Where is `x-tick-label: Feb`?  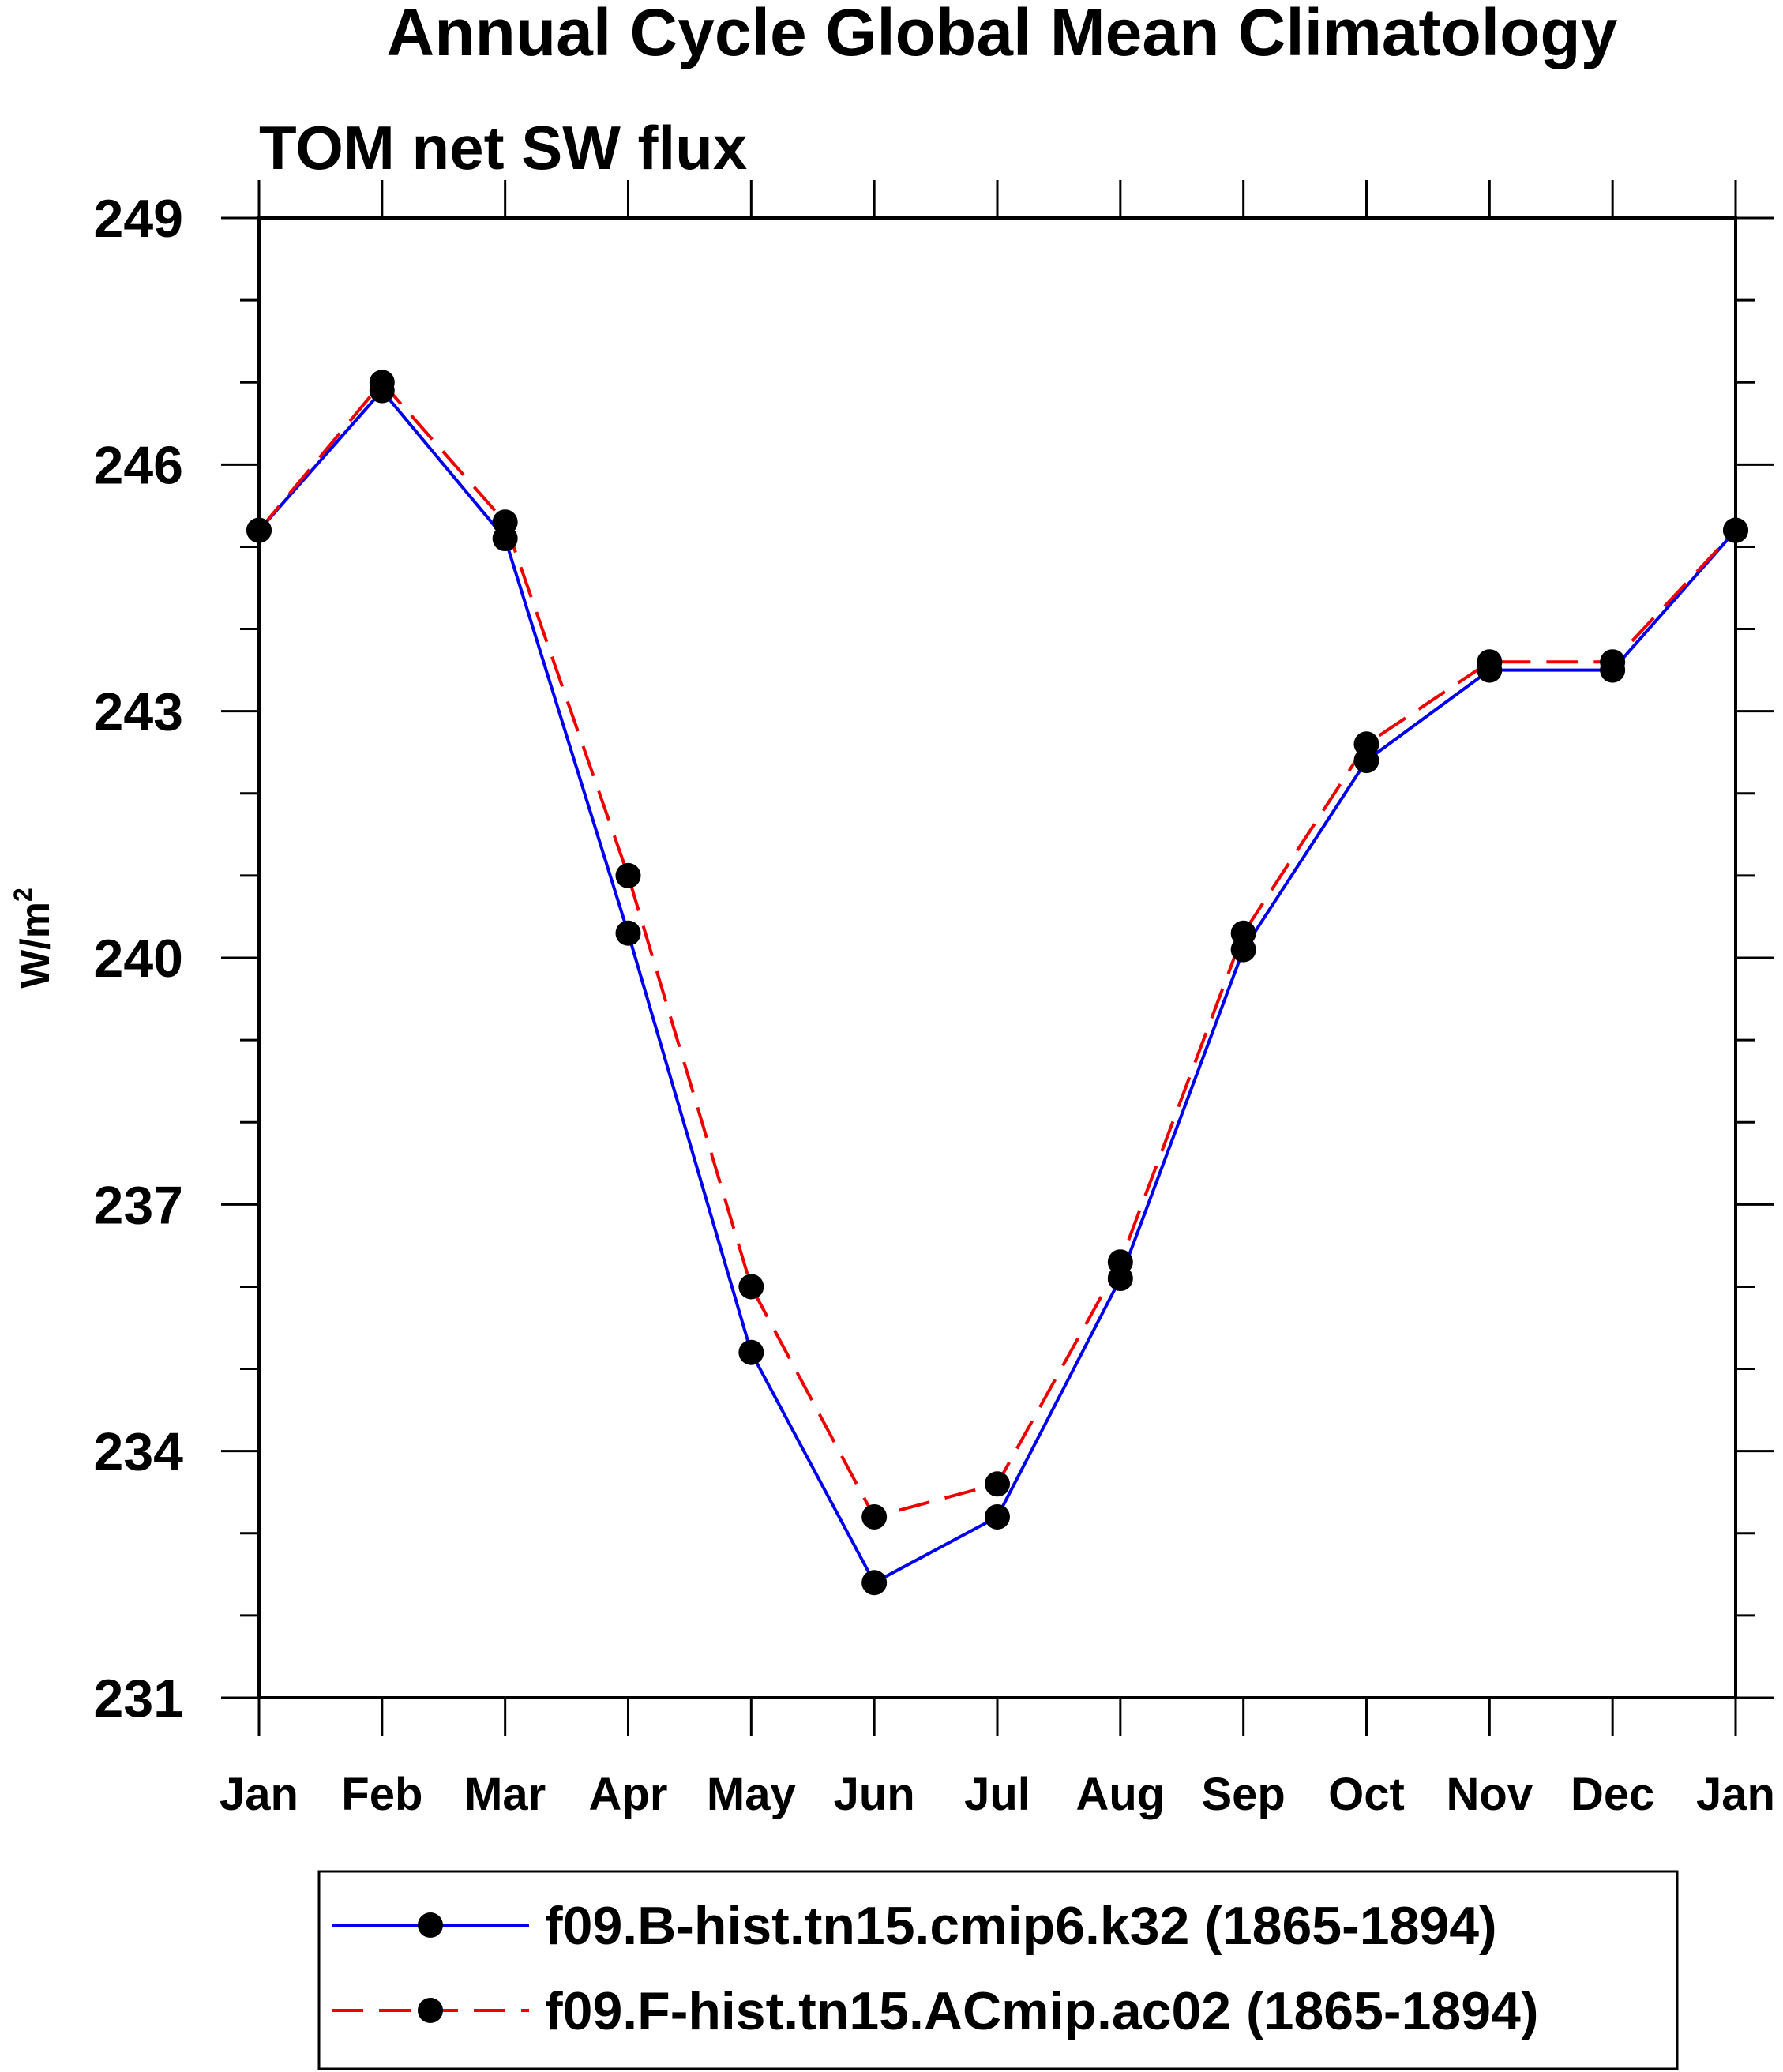 x-tick-label: Feb is located at coordinates (381, 1794).